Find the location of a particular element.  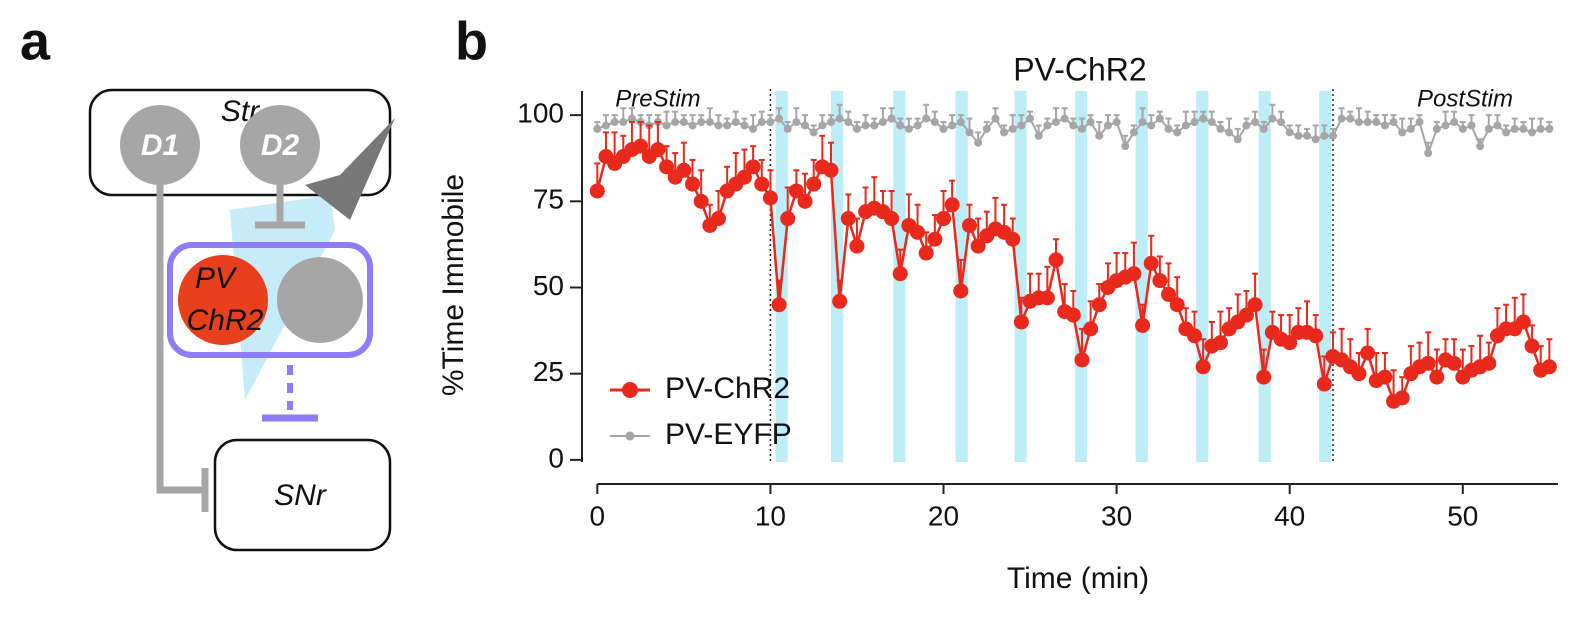

legend-label: PV-ChR2 is located at coordinates (727, 388).